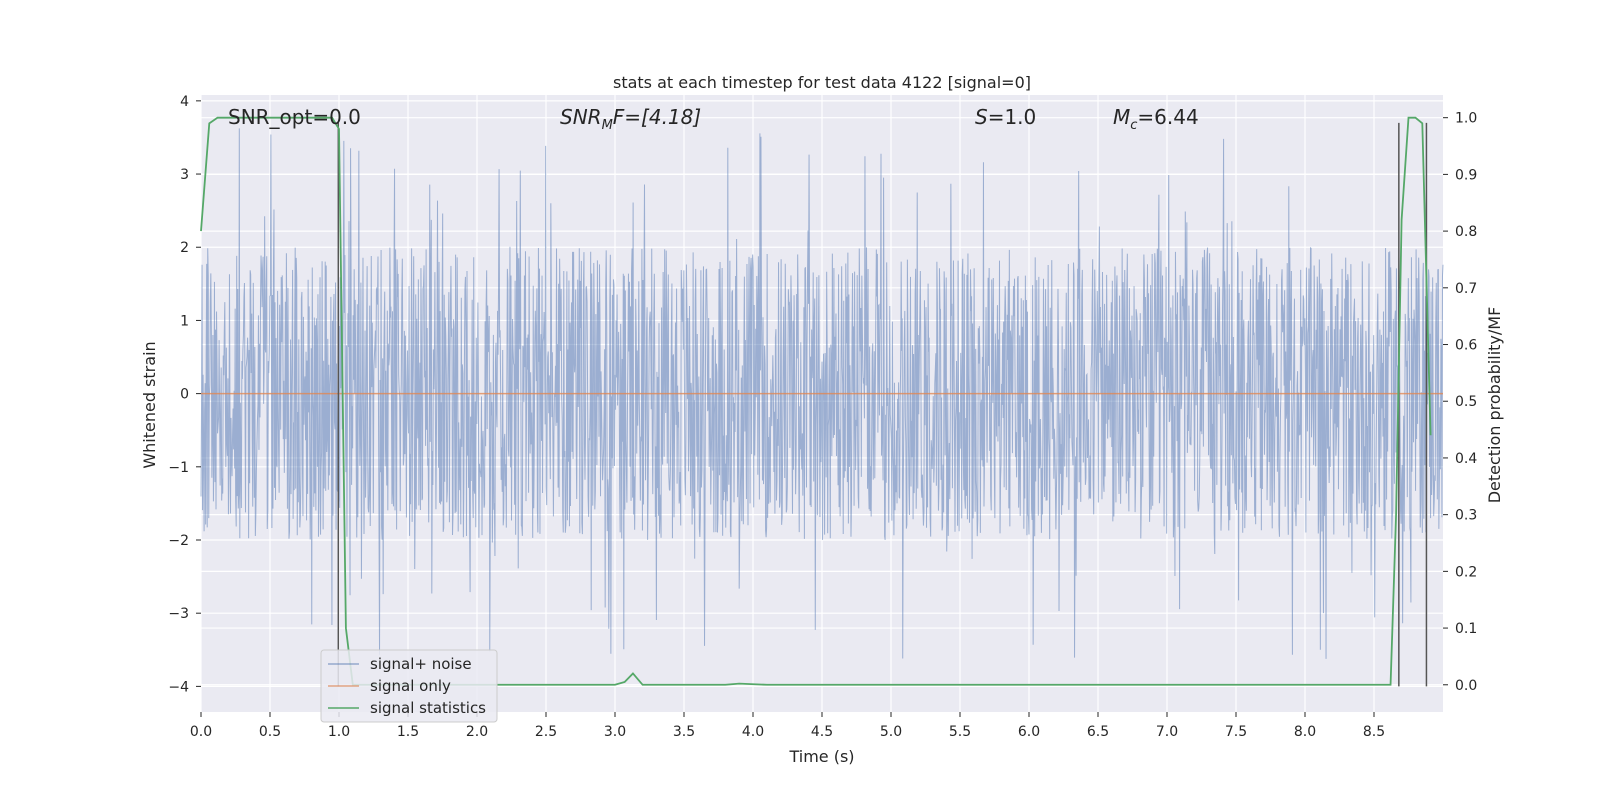 This screenshot has width=1600, height=800. Describe the element at coordinates (339, 732) in the screenshot. I see `x-tick-label: 1.0` at that location.